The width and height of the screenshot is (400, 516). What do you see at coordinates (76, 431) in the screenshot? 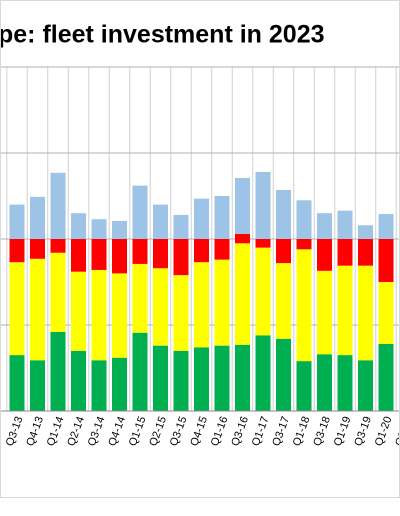
I see `x-tick-label: Q2-14` at bounding box center [76, 431].